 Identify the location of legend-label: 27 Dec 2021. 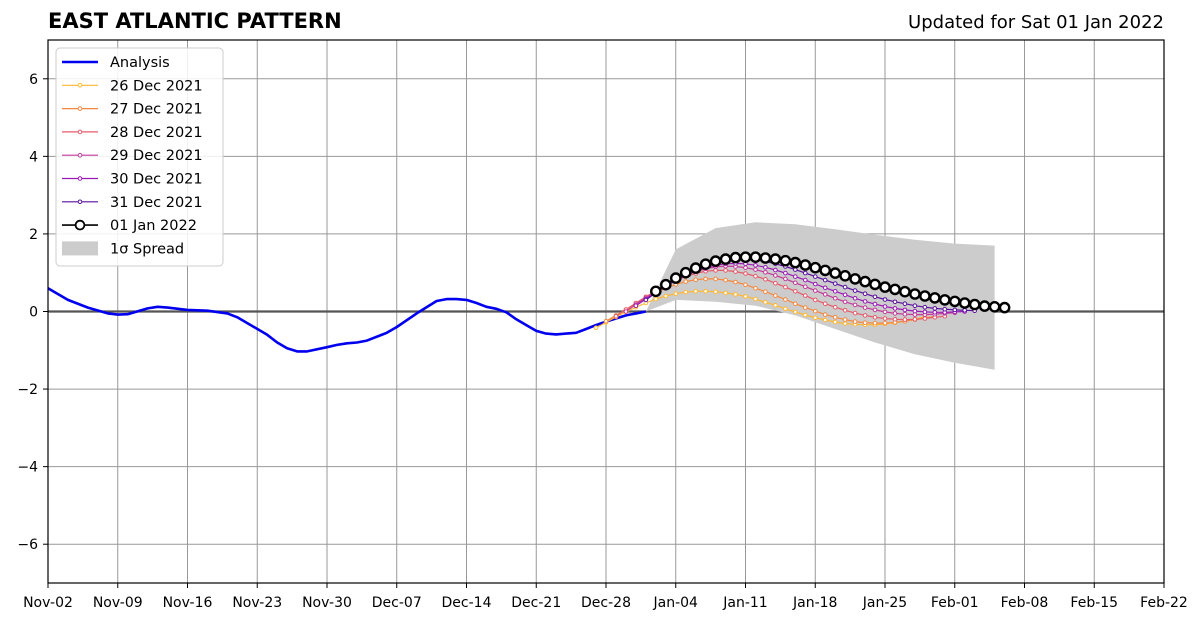
(156, 110).